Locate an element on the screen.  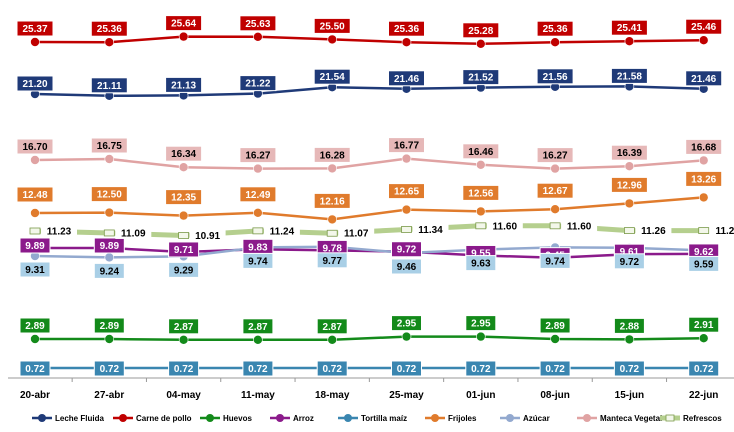
azucar-data-label: 9.74 is located at coordinates (258, 260).